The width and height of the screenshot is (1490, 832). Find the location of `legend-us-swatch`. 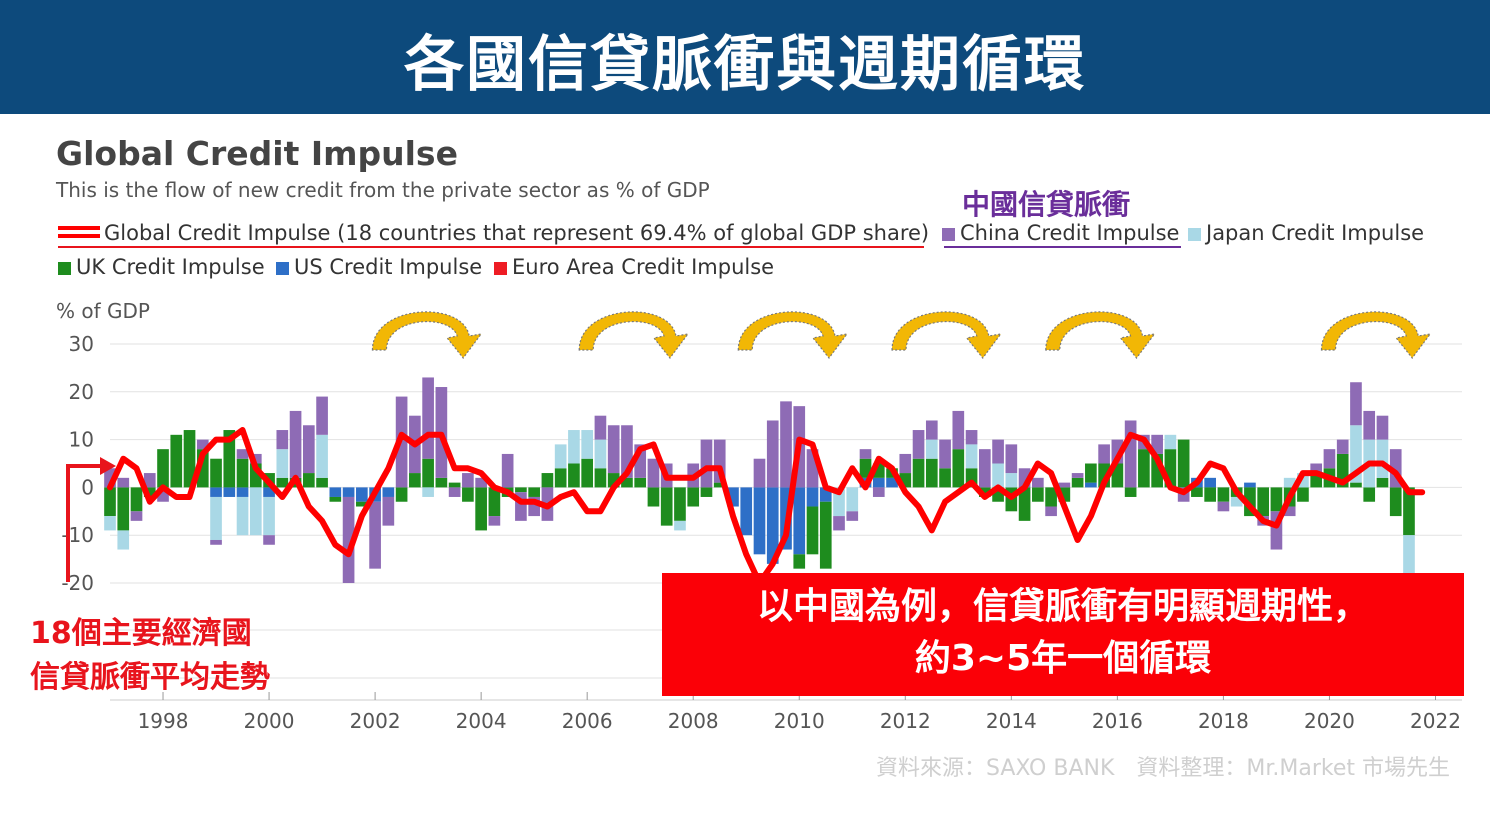

legend-us-swatch is located at coordinates (282, 268).